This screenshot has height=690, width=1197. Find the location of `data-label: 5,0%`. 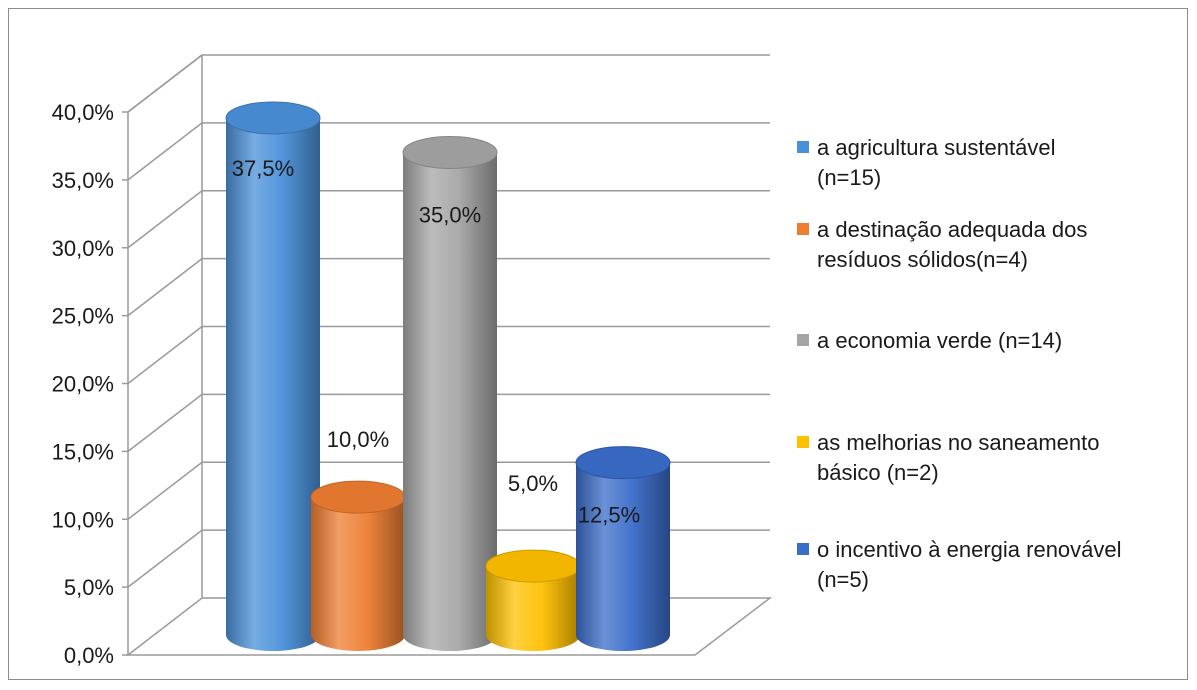

data-label: 5,0% is located at coordinates (533, 483).